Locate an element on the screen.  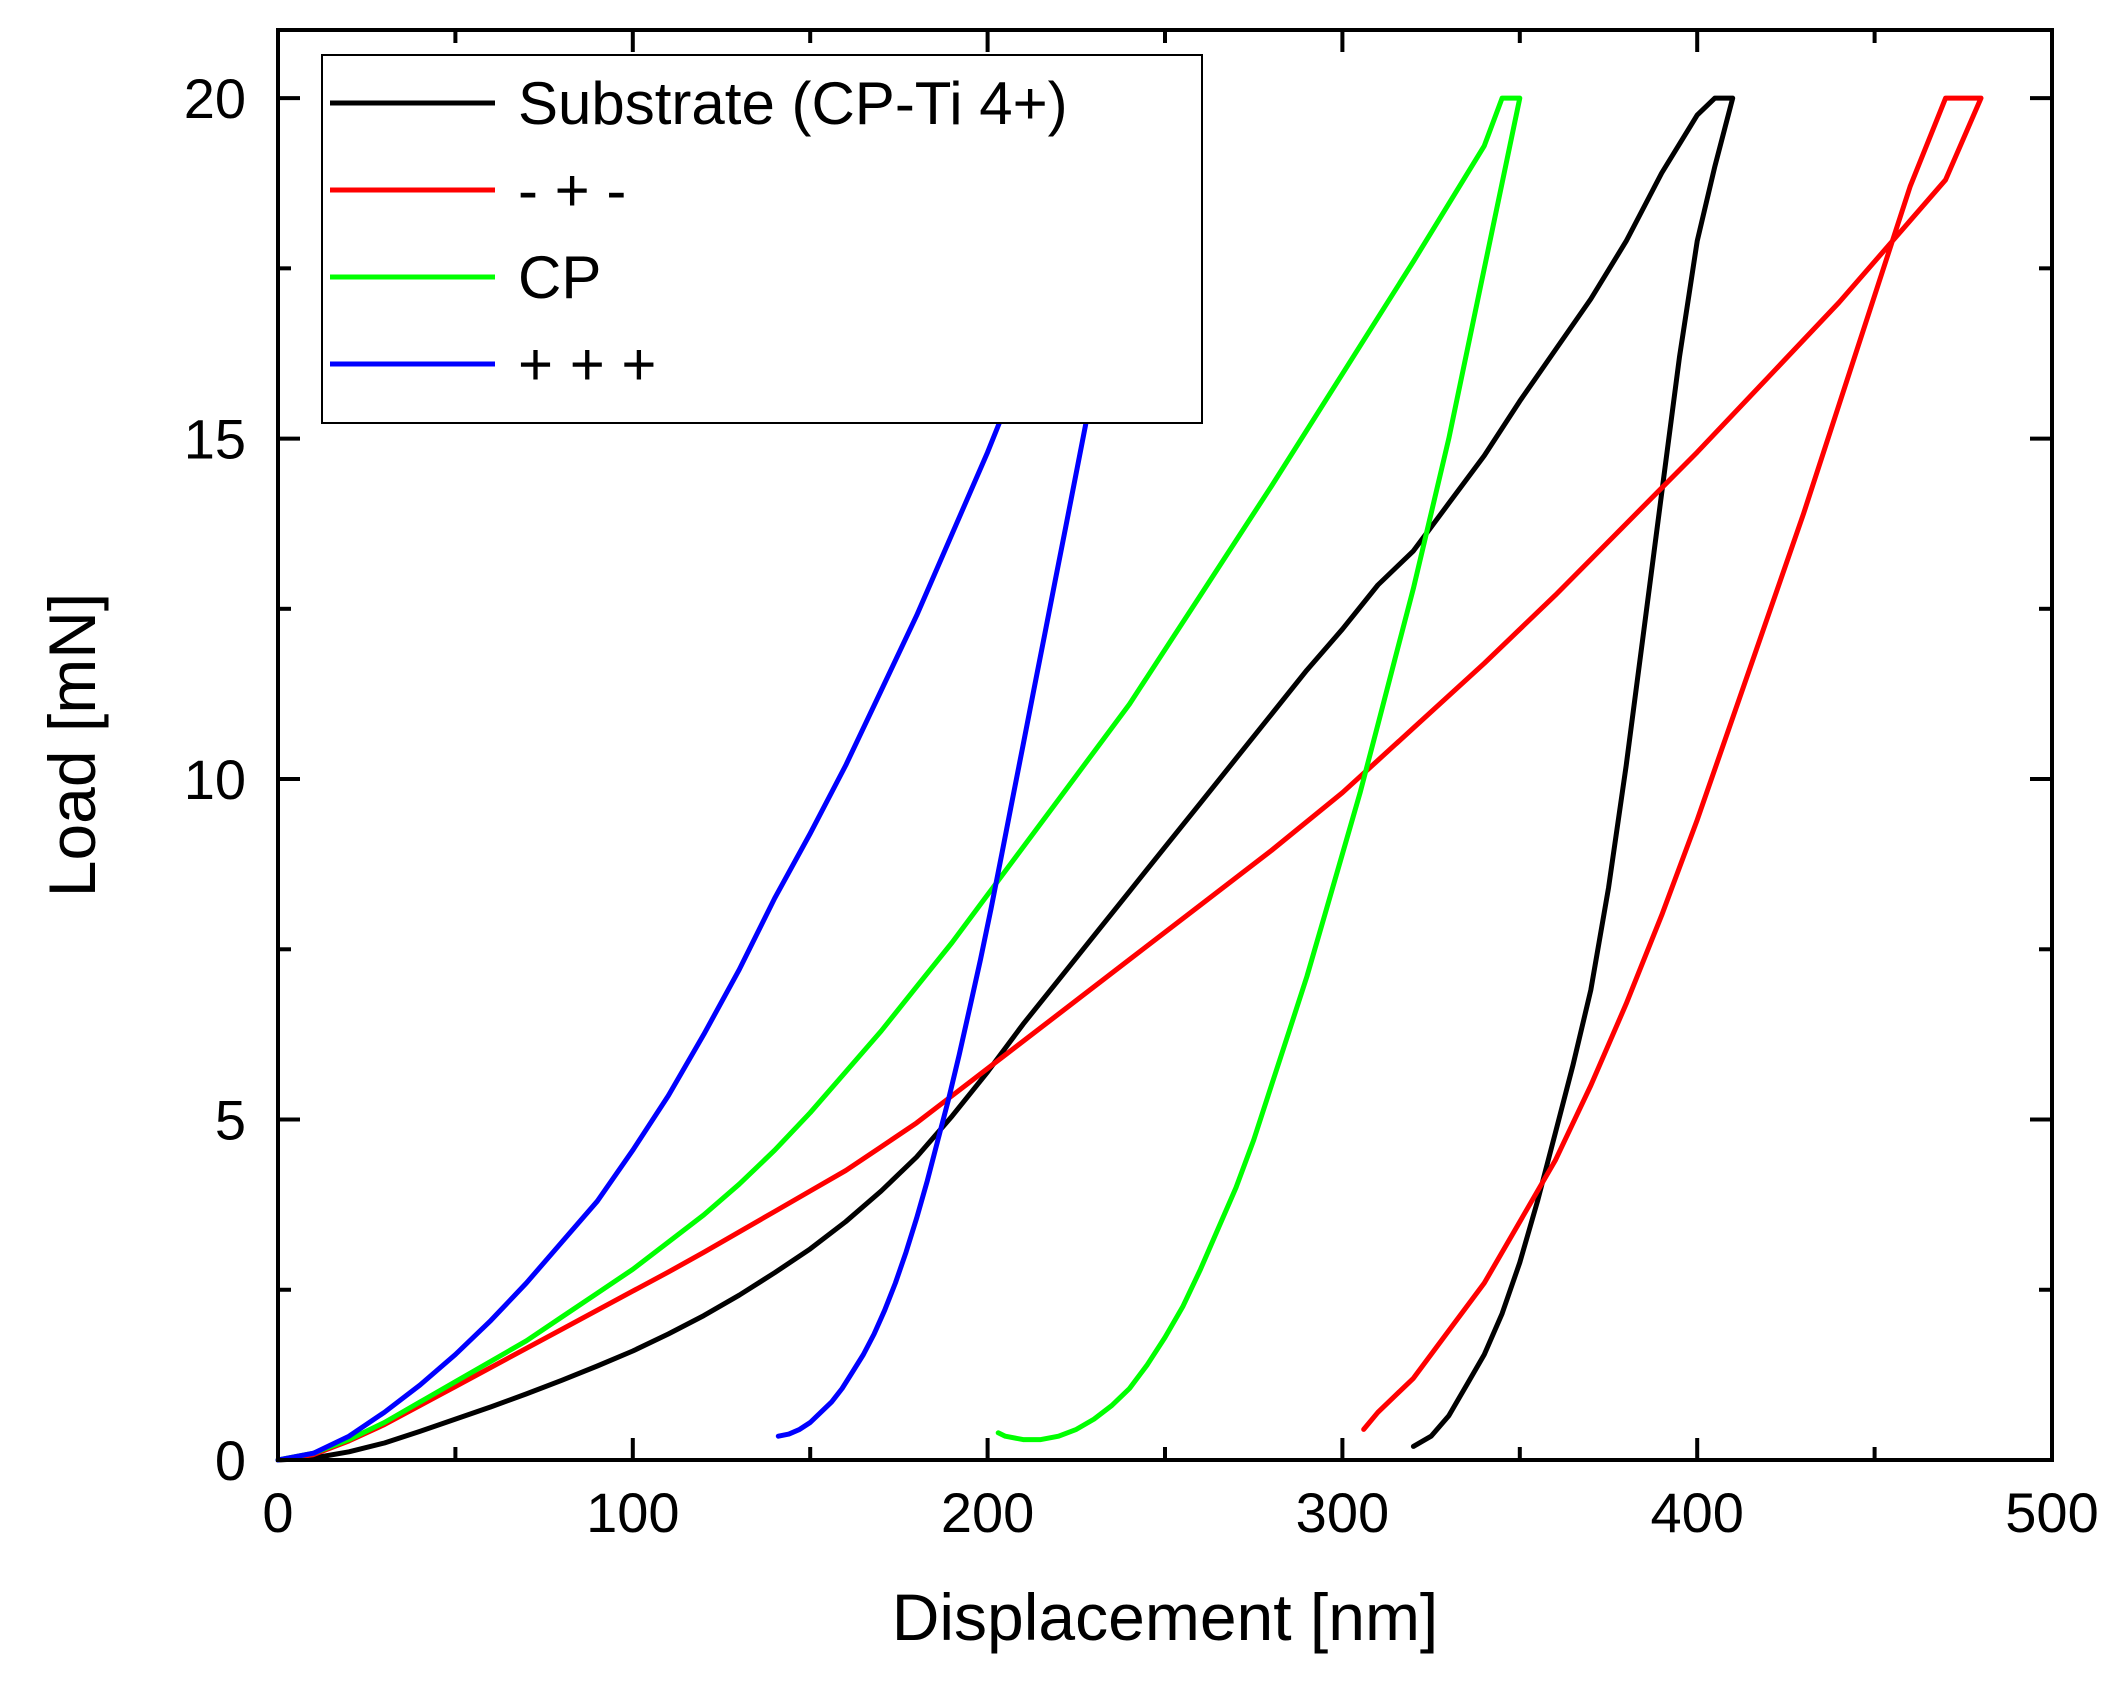
y-tick-label: 10 is located at coordinates (215, 779).